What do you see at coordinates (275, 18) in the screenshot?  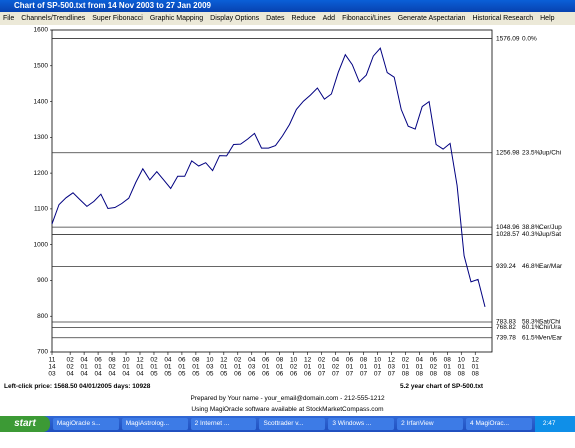 I see `menu-item: Dates` at bounding box center [275, 18].